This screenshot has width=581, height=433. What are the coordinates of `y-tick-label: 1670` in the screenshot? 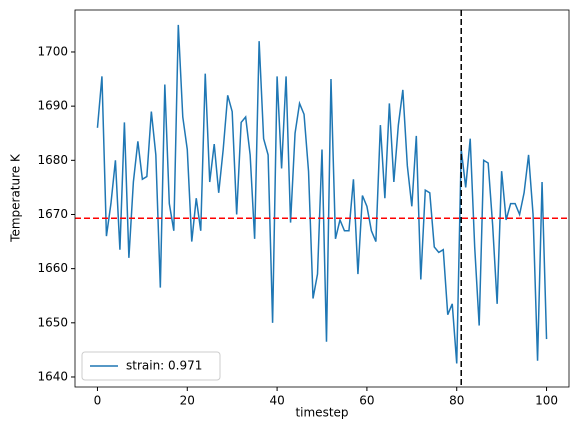 It's located at (52, 214).